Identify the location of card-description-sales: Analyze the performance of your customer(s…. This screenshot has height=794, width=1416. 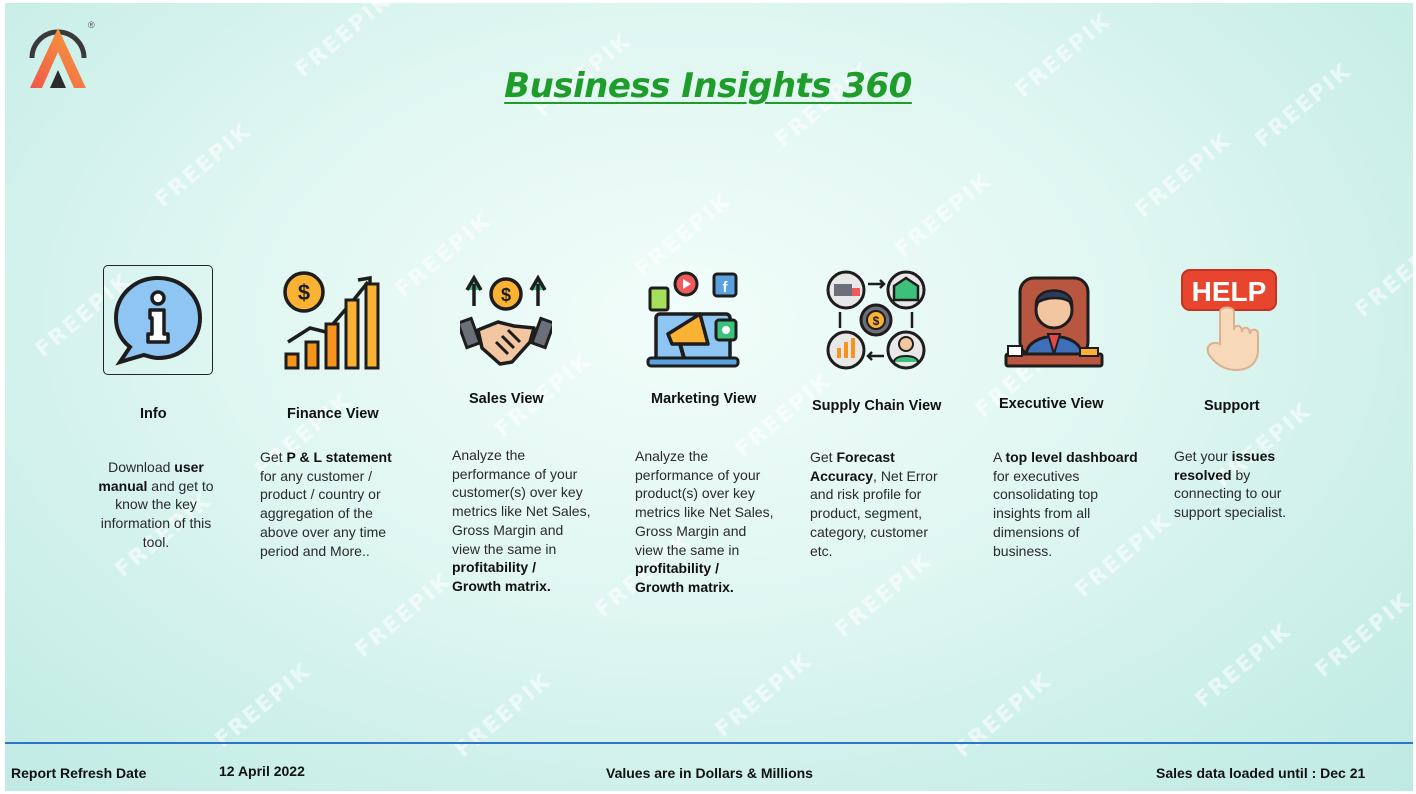
(527, 521).